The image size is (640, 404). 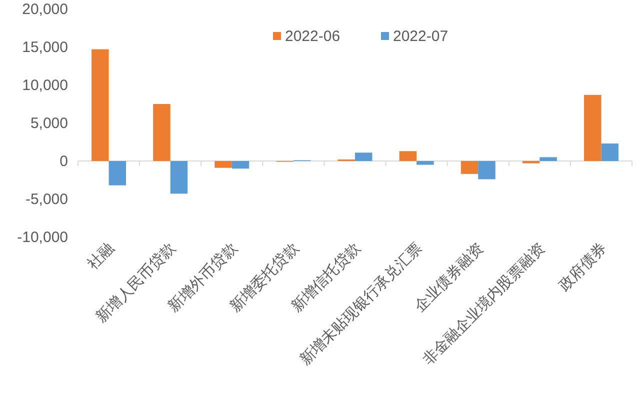 I want to click on x-tick-label: 政府债券, so click(x=583, y=267).